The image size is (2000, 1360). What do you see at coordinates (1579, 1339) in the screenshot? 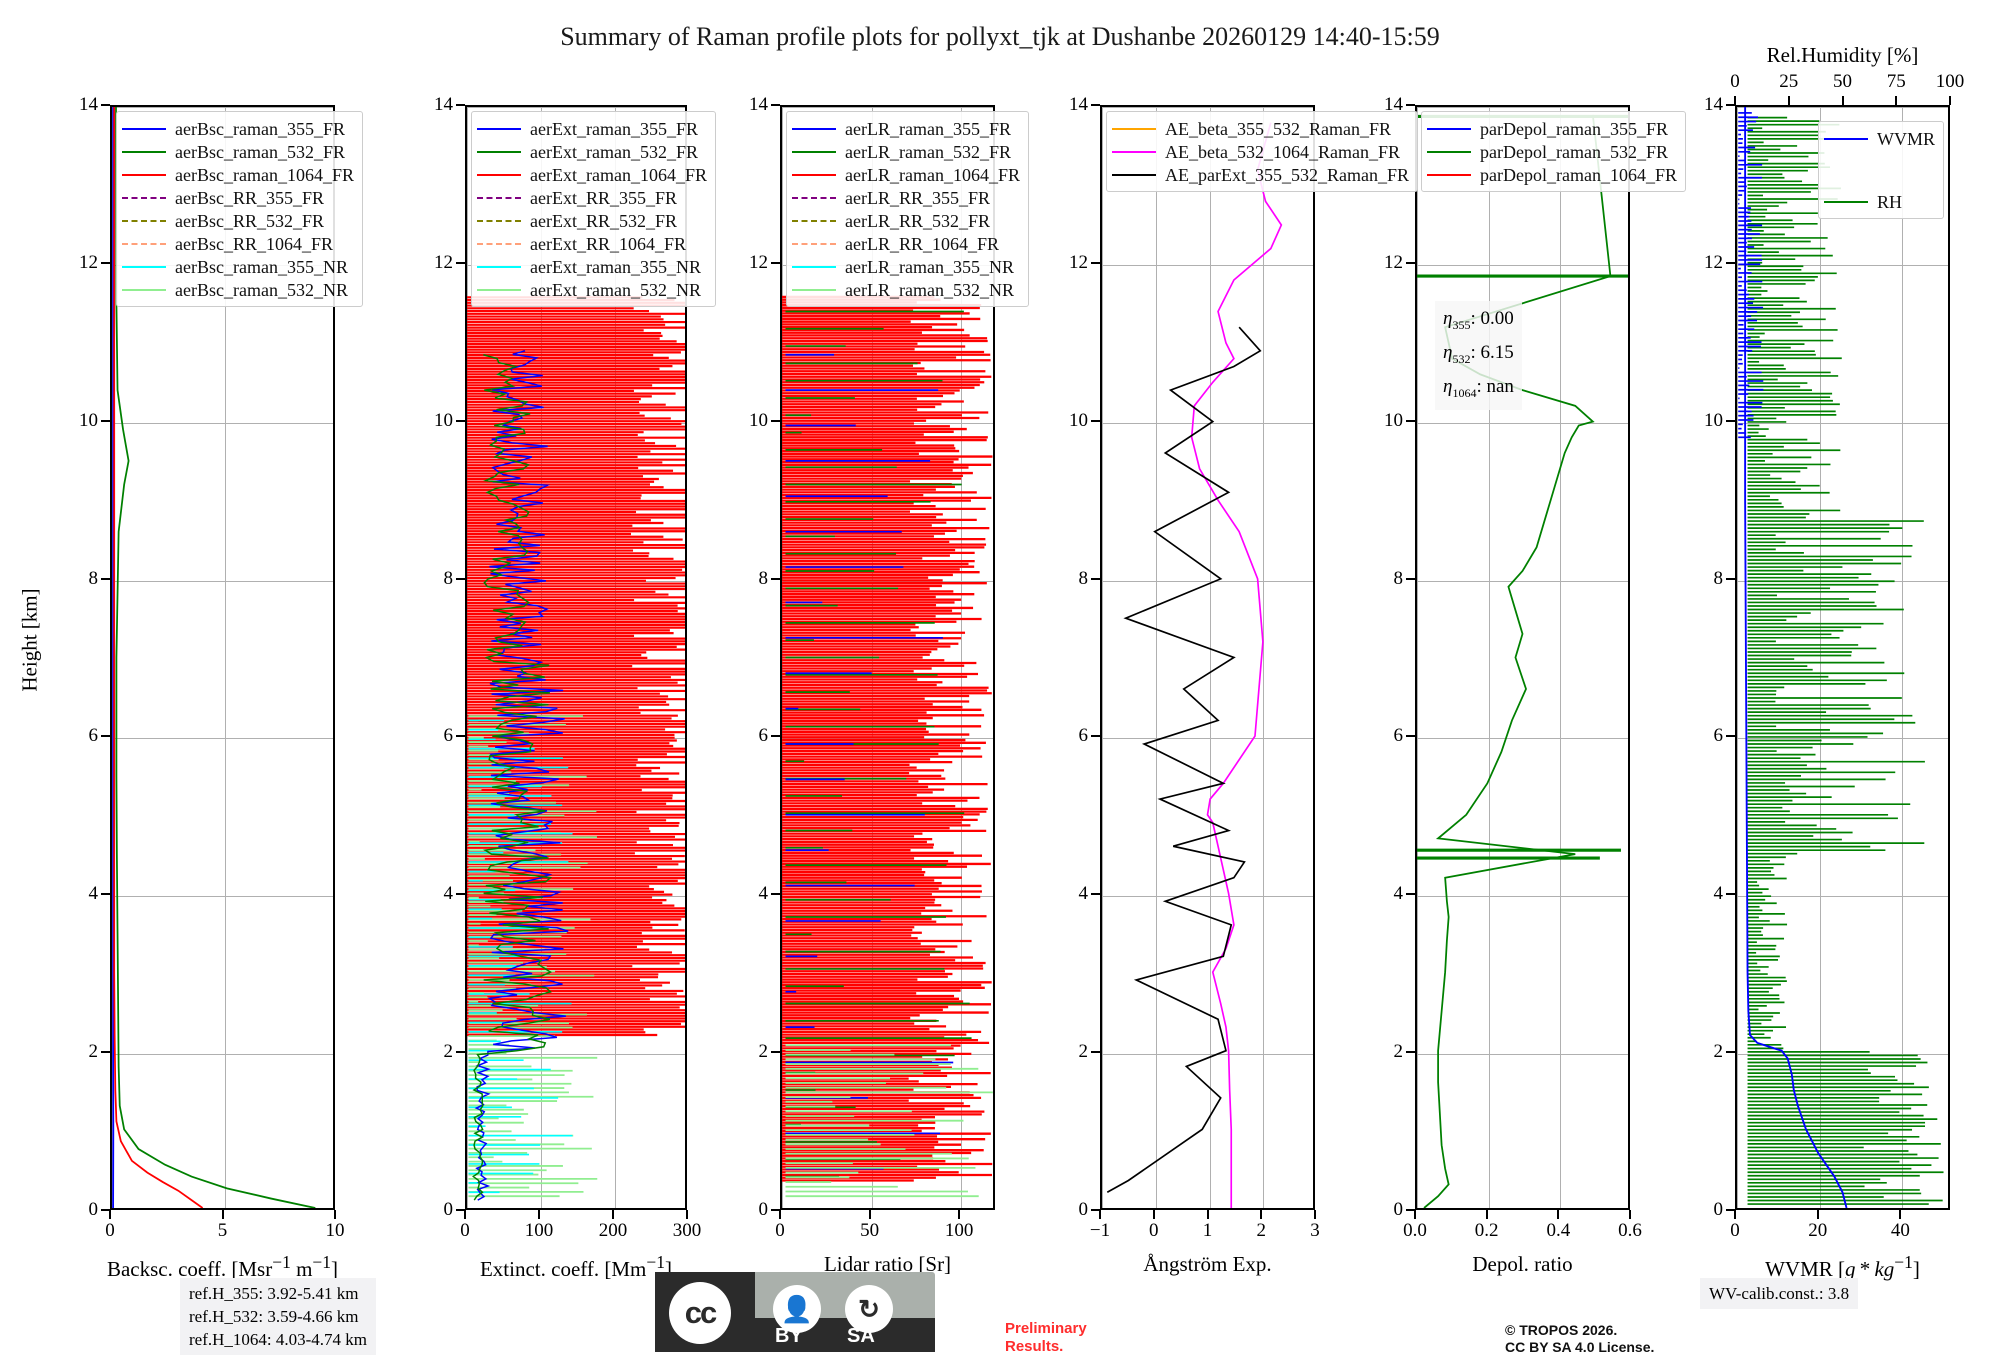
I see `copyright-notice: © TROPOS 2026. CC BY SA 4.0 License.` at bounding box center [1579, 1339].